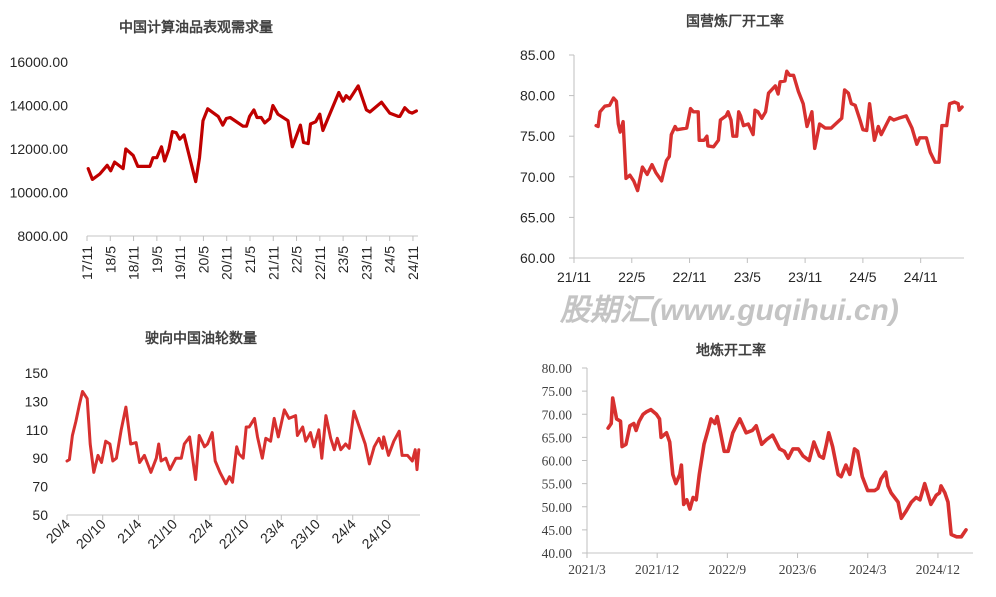 This screenshot has height=597, width=996. What do you see at coordinates (37, 430) in the screenshot?
I see `y-tick-label: 110` at bounding box center [37, 430].